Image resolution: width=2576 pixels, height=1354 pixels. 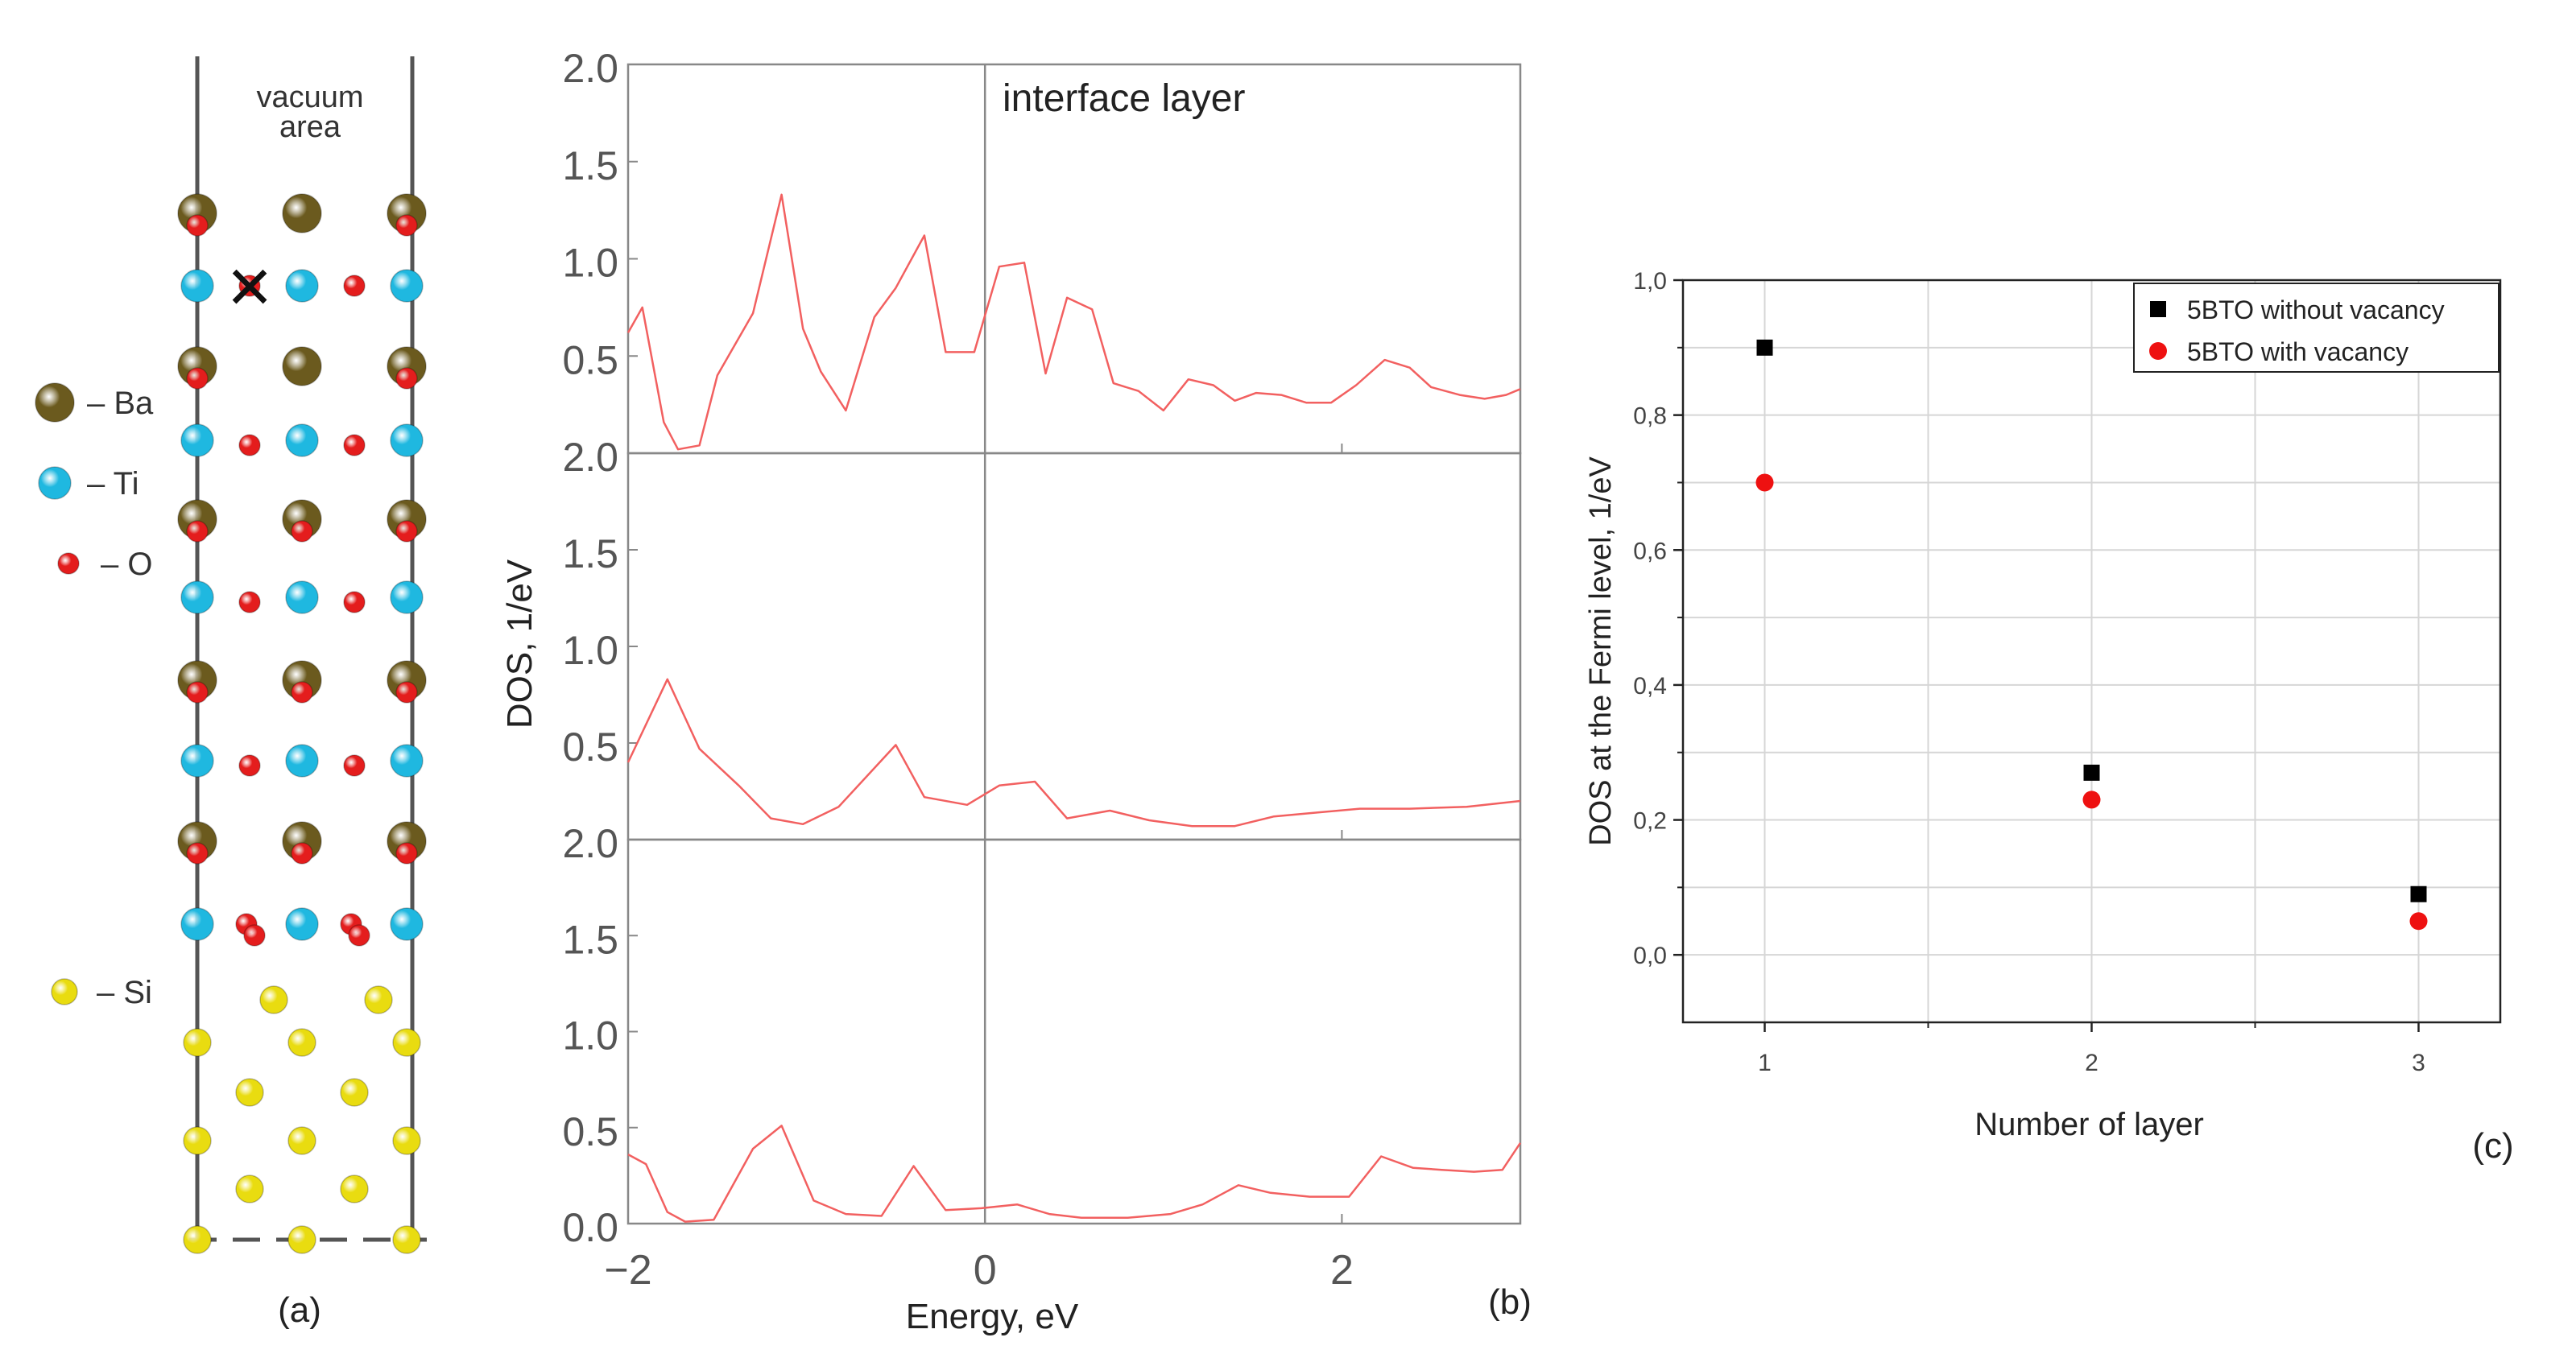 I want to click on legend-square-marker-icon, so click(x=2158, y=309).